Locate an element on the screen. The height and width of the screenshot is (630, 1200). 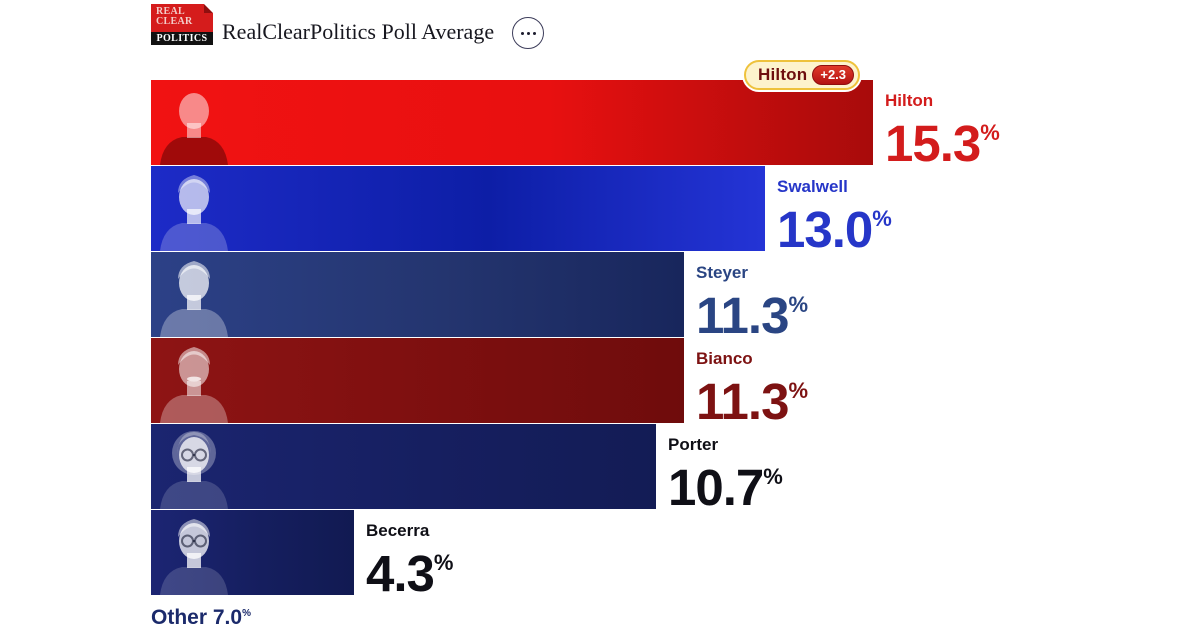
leader-badge-name: Hilton is located at coordinates (783, 74).